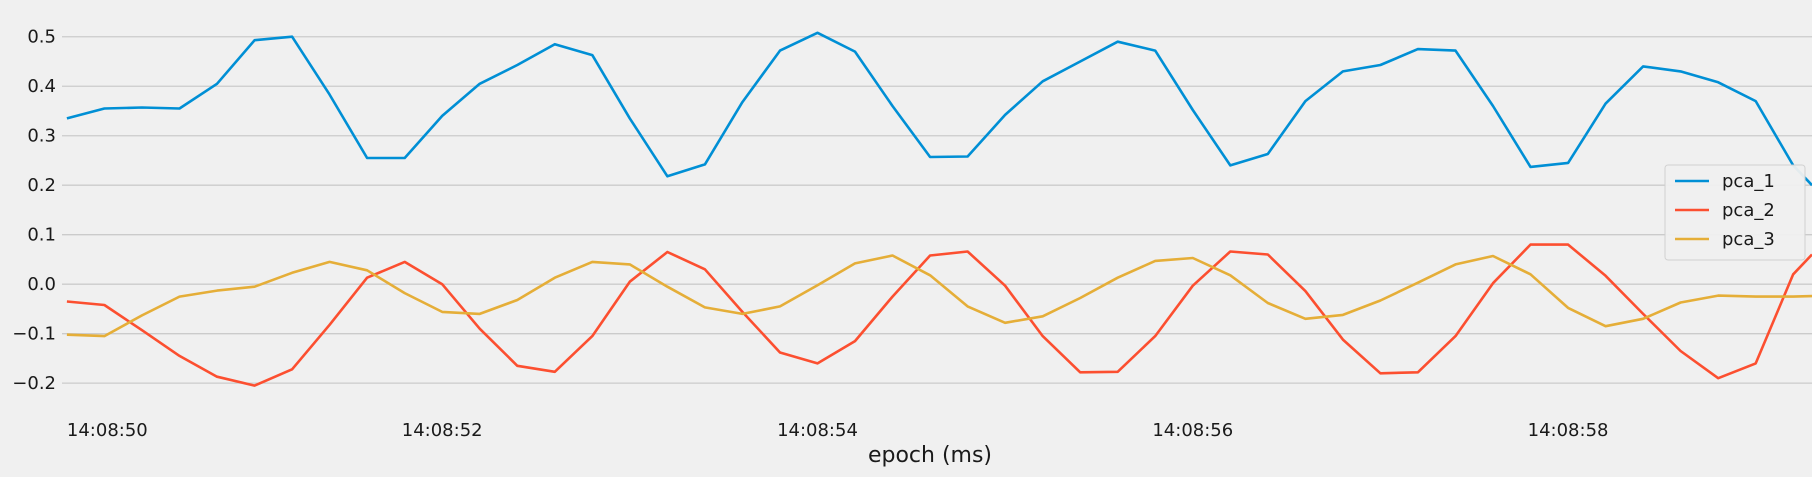  I want to click on x-tick-labels: 14:08:50 14:08:52 14:08:54 14:08:56 14:08:58, so click(838, 430).